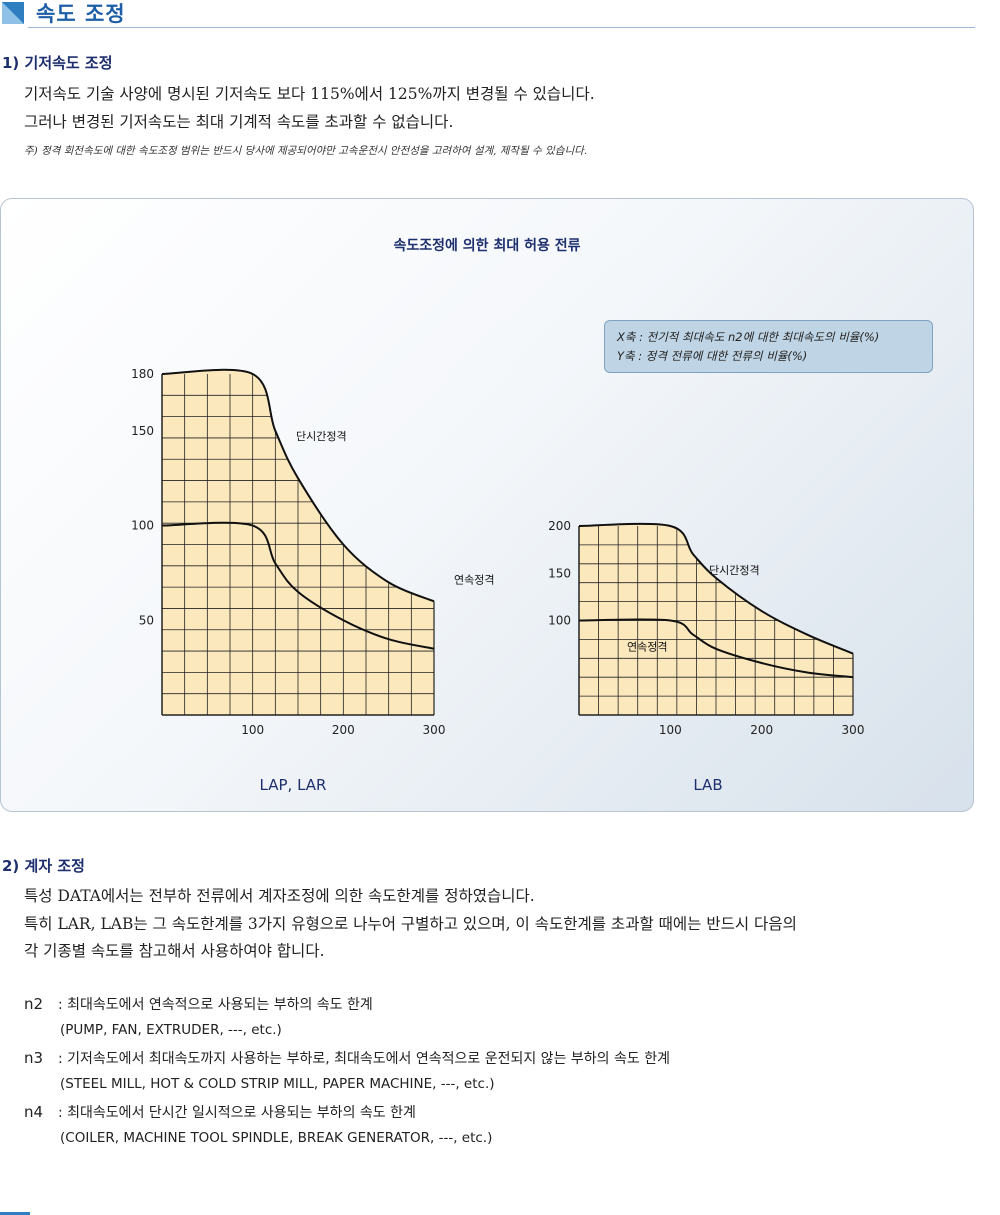 The image size is (1000, 1215). What do you see at coordinates (487, 246) in the screenshot?
I see `chart-panel-title: 속도조정에 의한 최대 허용 전류` at bounding box center [487, 246].